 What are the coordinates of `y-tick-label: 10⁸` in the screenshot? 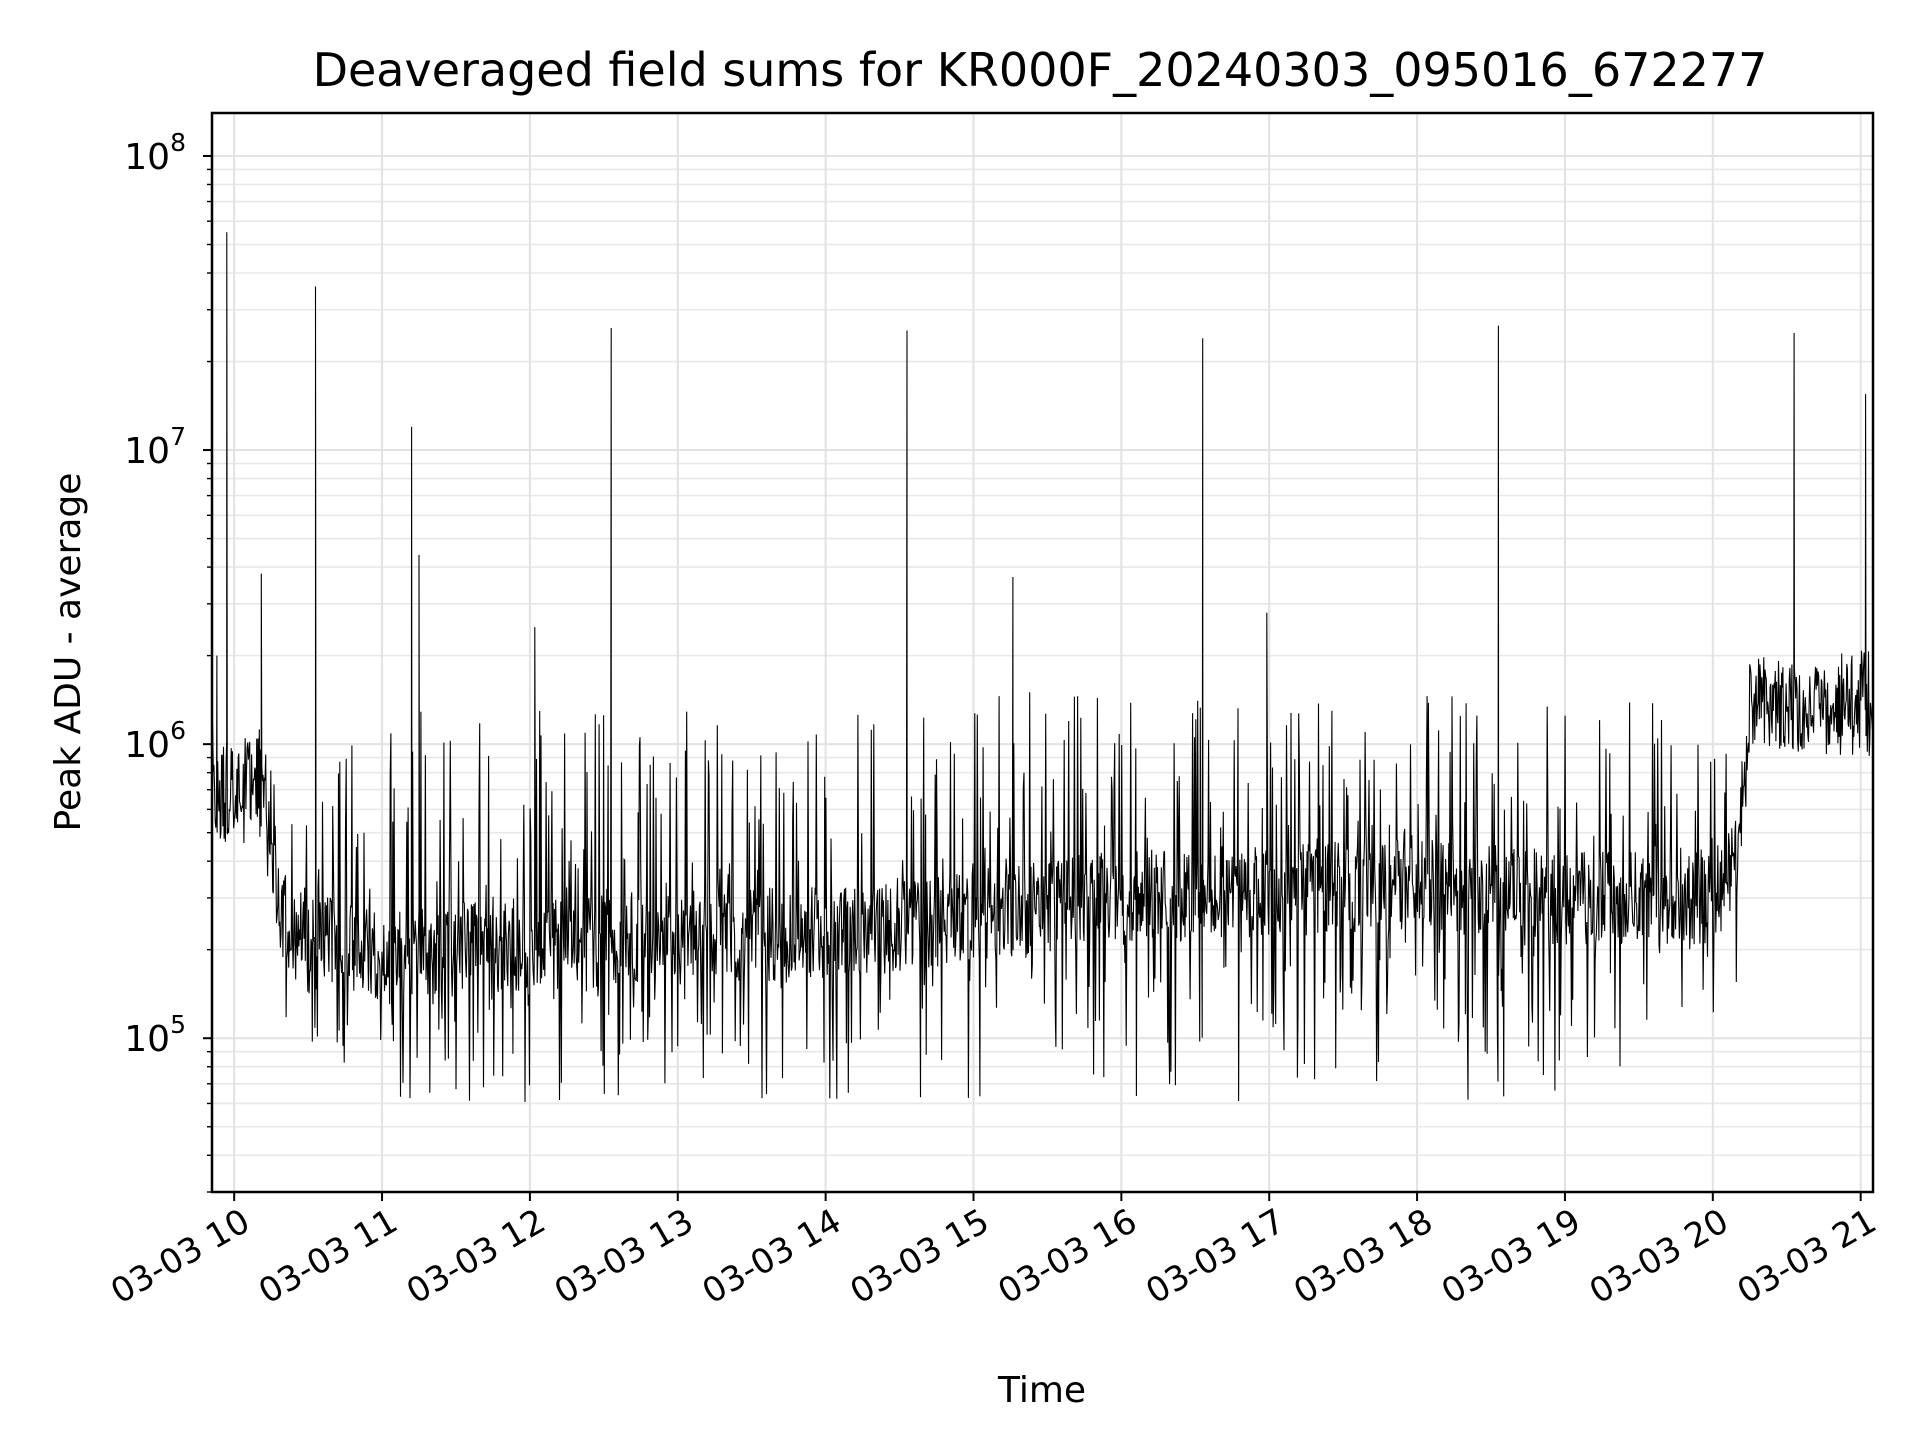 It's located at (155, 153).